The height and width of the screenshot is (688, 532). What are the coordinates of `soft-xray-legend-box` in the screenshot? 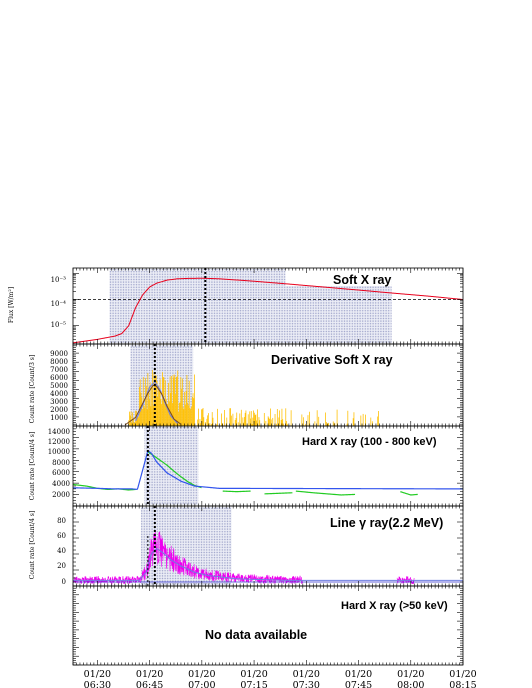 It's located at (338, 277).